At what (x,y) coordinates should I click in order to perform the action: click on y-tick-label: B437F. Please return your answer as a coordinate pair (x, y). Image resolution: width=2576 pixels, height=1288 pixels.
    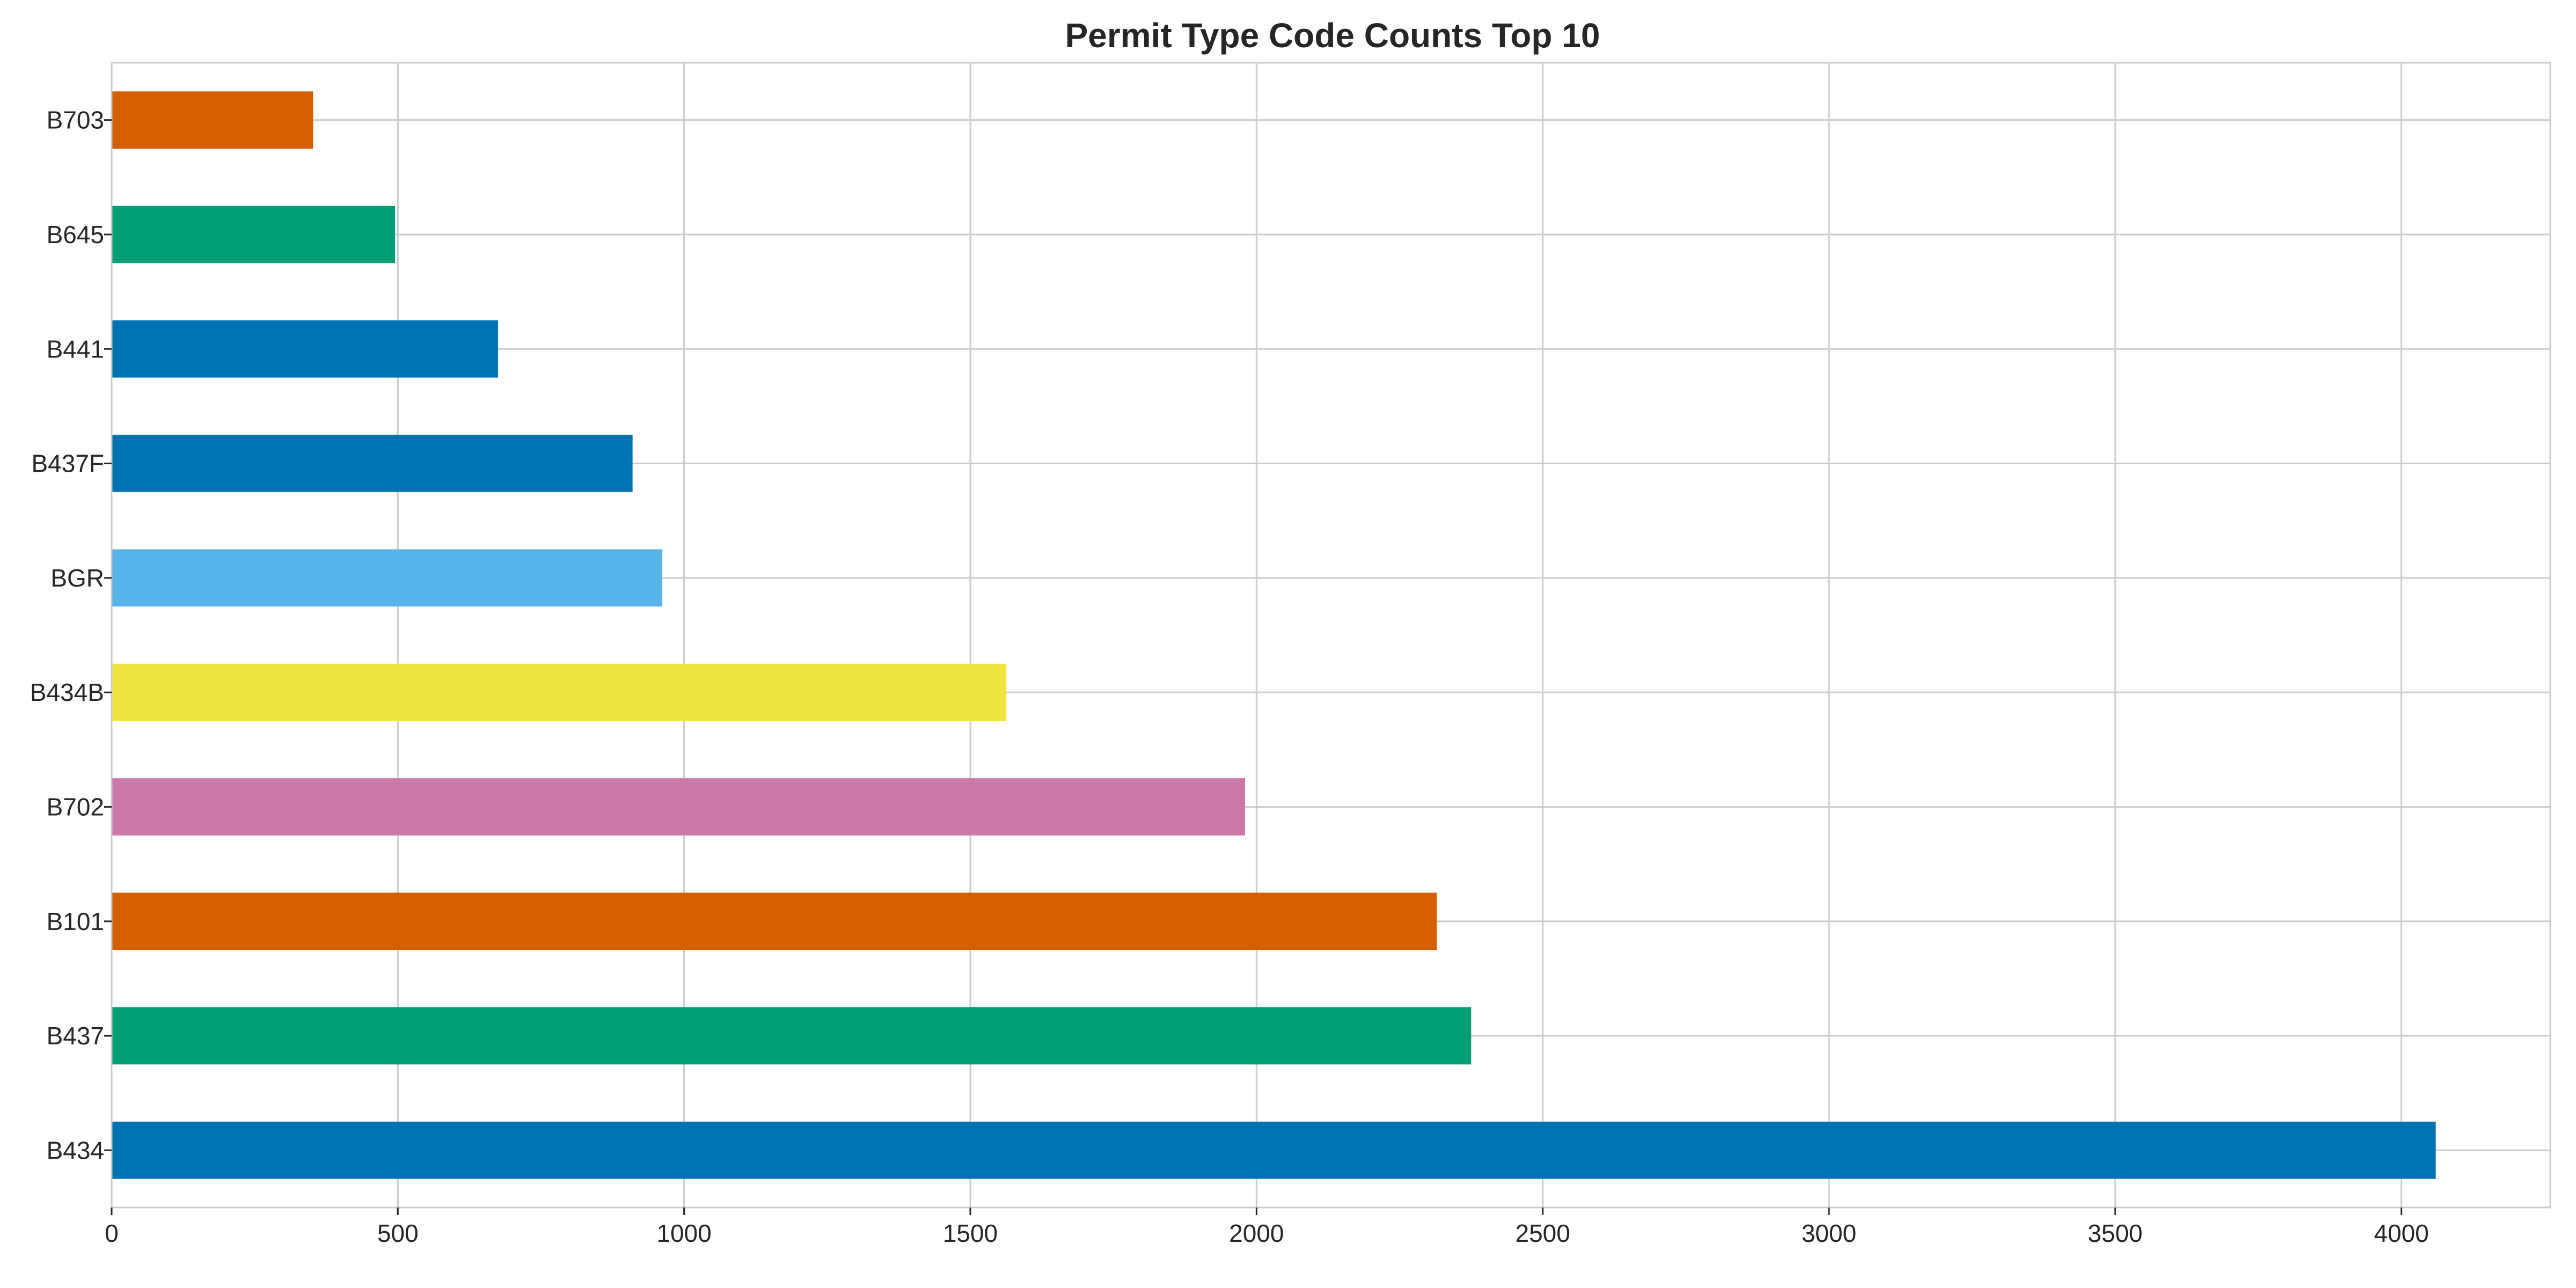
    Looking at the image, I should click on (67, 464).